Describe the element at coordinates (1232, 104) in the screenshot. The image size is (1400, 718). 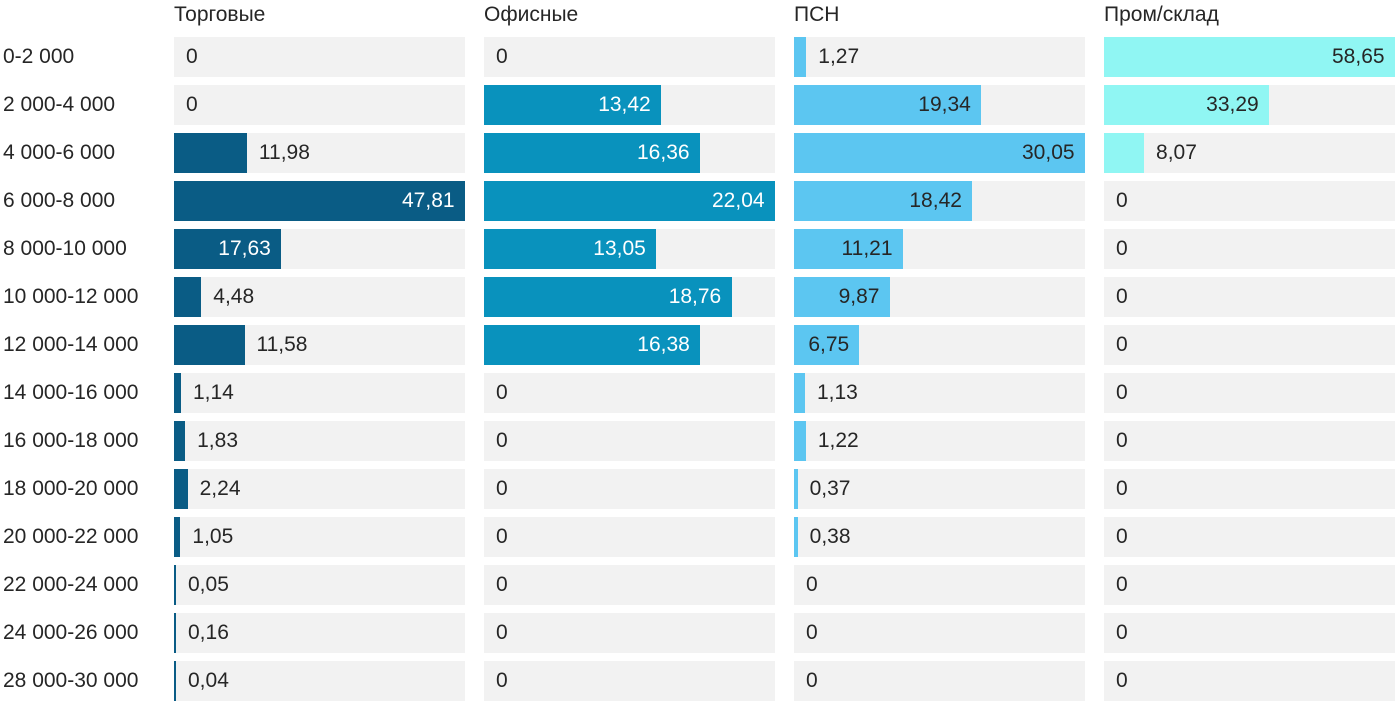
I see `value-label: 33,29` at that location.